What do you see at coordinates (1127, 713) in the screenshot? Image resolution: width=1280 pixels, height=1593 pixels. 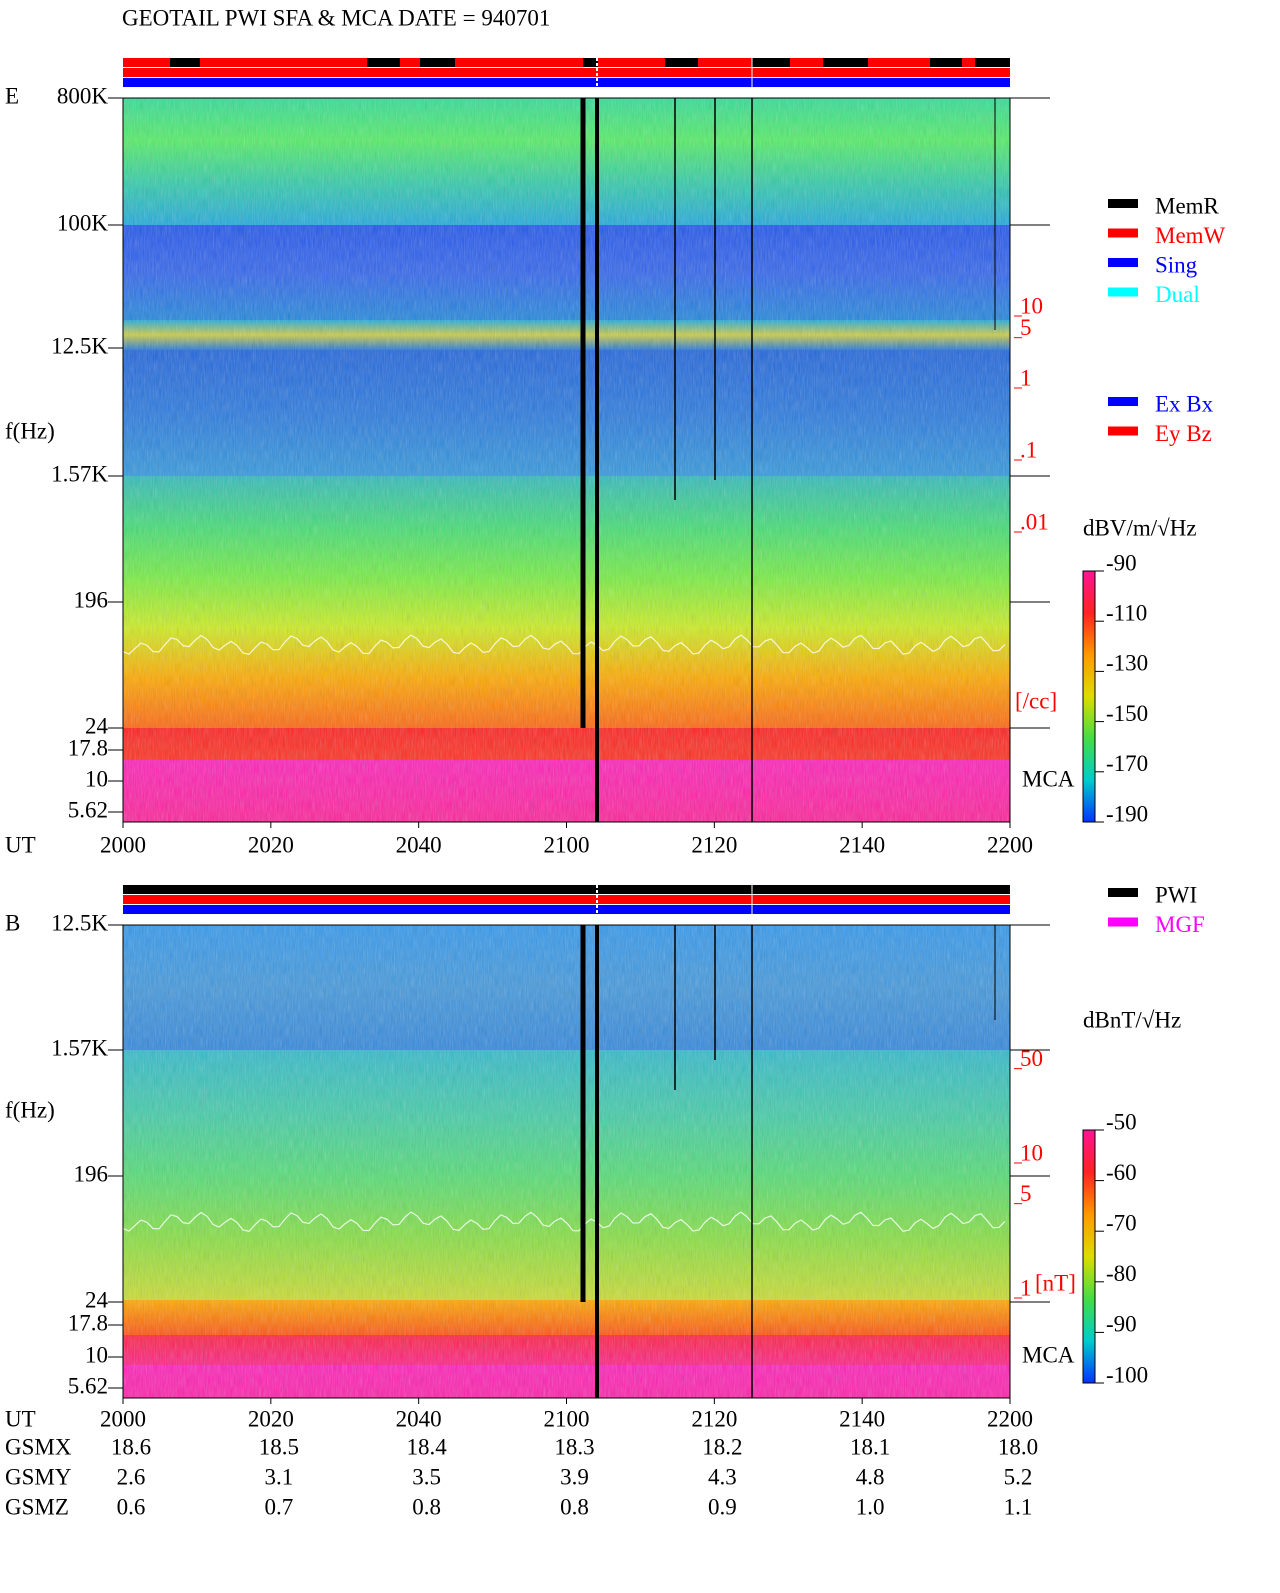 I see `colorbar-tick-label: -150` at bounding box center [1127, 713].